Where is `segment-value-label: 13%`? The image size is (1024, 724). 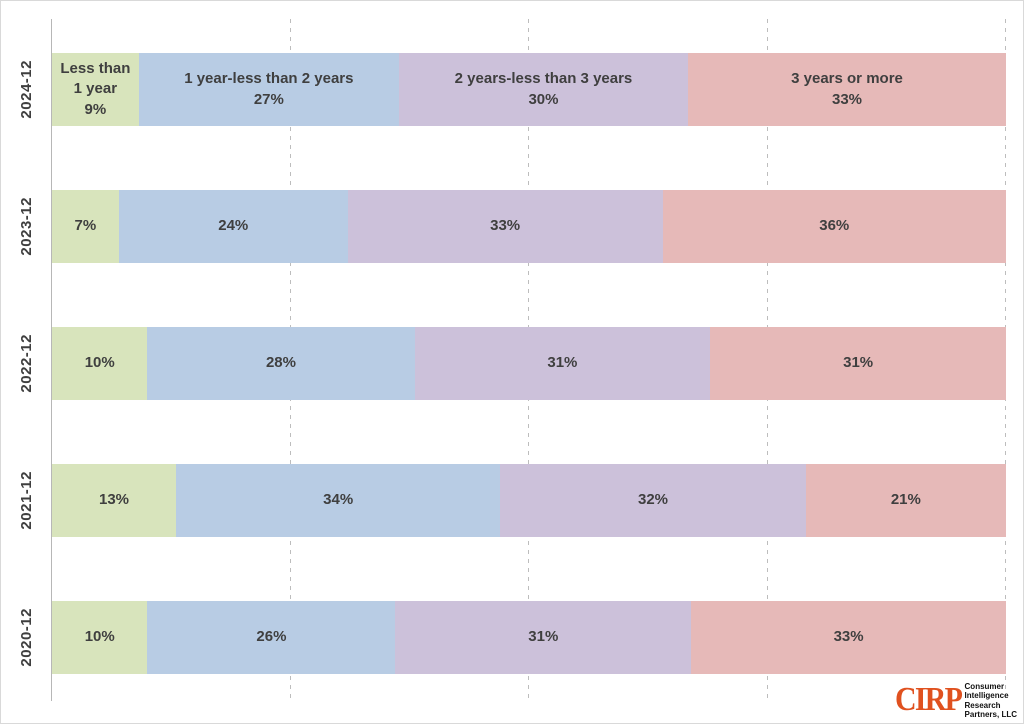 segment-value-label: 13% is located at coordinates (114, 500).